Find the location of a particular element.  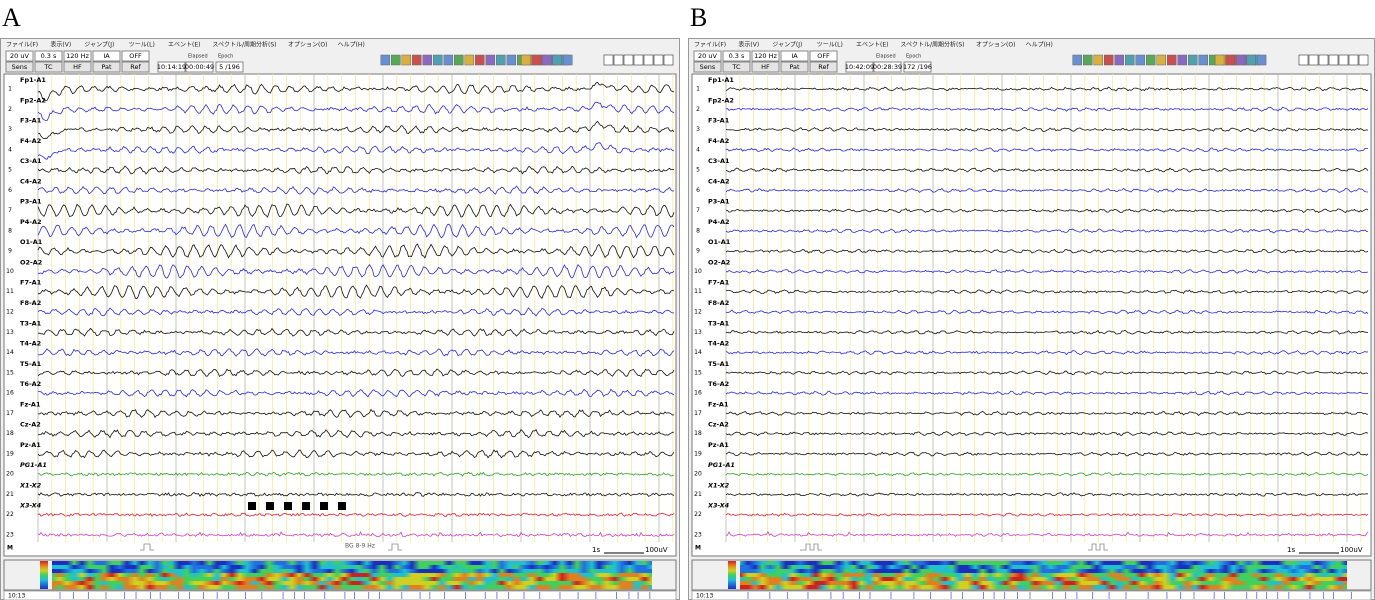

channel-number: 7 is located at coordinates (698, 210).